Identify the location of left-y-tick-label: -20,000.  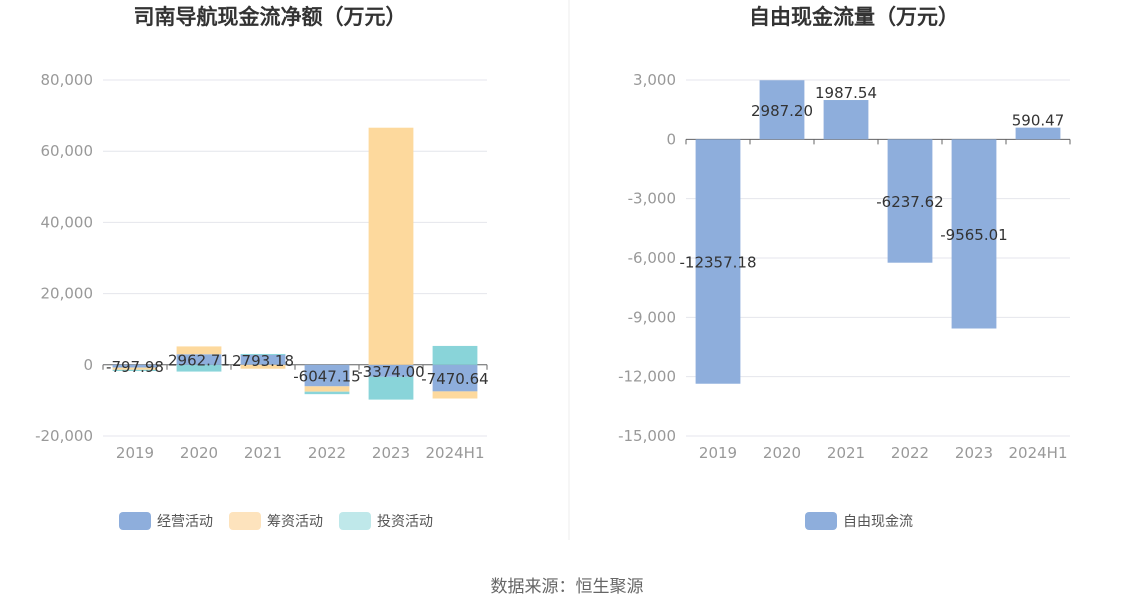
(64, 436).